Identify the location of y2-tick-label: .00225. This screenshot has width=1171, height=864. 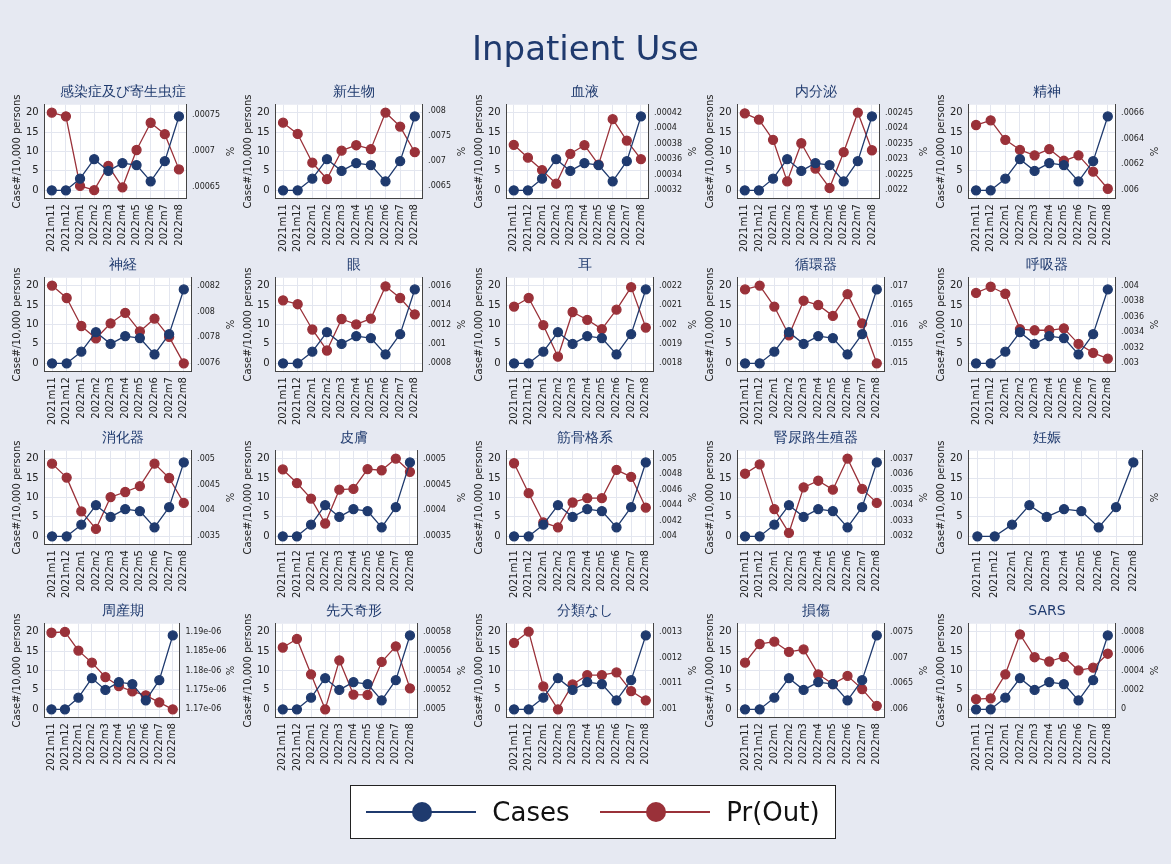
(899, 174).